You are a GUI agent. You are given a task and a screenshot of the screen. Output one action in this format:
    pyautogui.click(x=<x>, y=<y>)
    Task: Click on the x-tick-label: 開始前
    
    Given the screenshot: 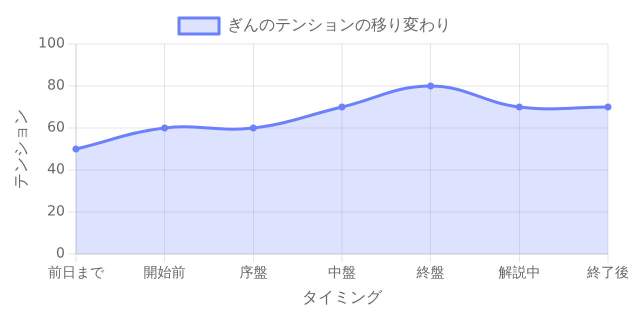 What is the action you would take?
    pyautogui.click(x=165, y=273)
    